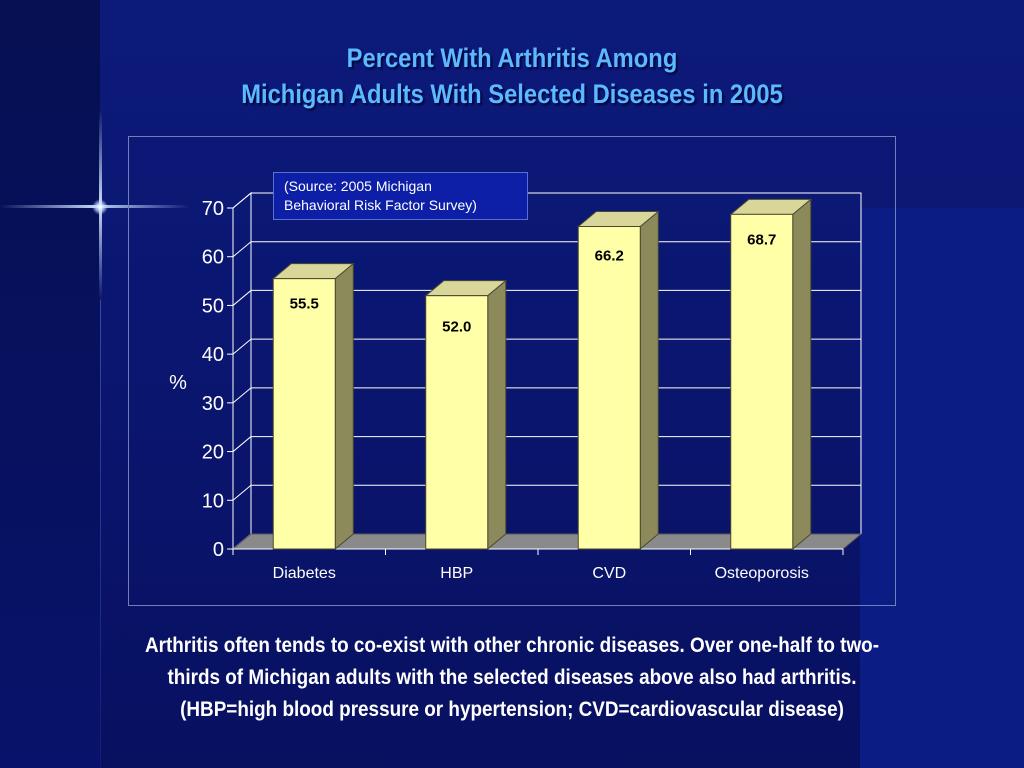 The image size is (1024, 768). What do you see at coordinates (609, 573) in the screenshot?
I see `x-tick-label: CVD` at bounding box center [609, 573].